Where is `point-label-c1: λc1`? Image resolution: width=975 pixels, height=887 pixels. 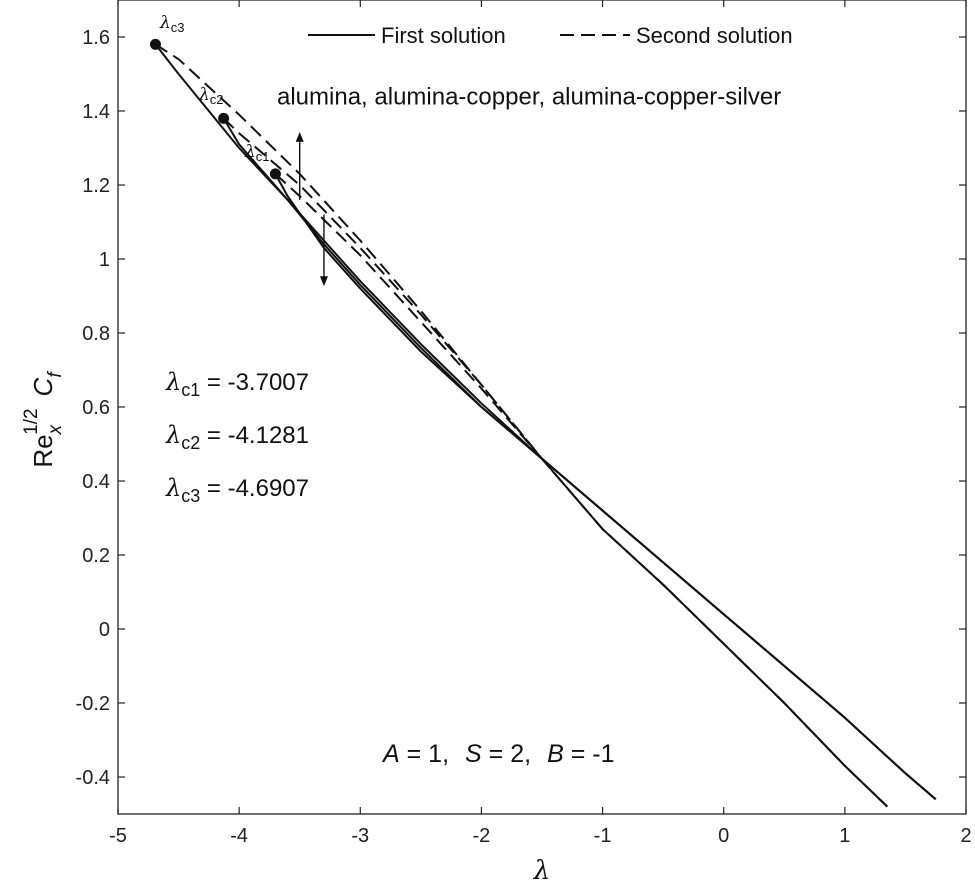 point-label-c1: λc1 is located at coordinates (257, 153).